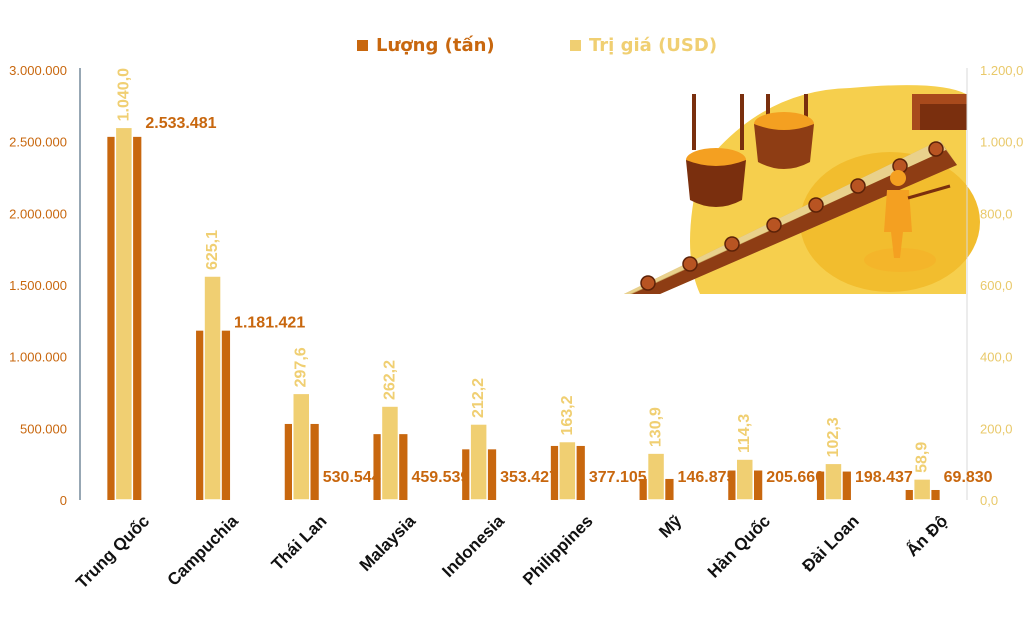 The image size is (1032, 619). I want to click on legend-label-value: Trị giá (USD), so click(653, 45).